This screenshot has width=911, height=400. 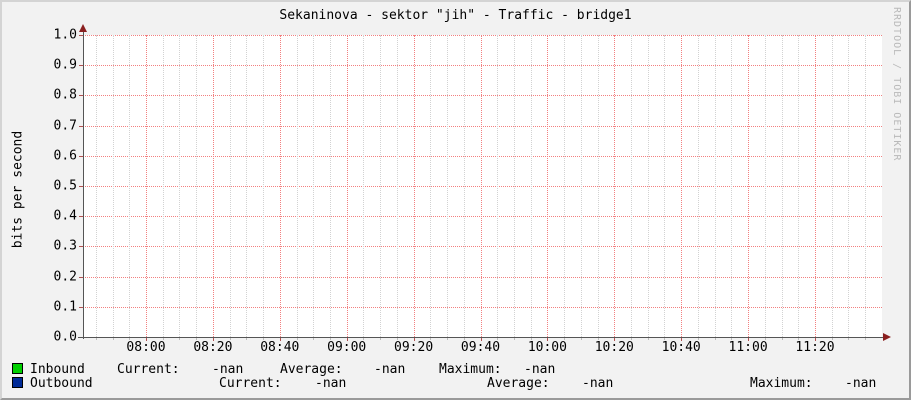 What do you see at coordinates (17, 368) in the screenshot?
I see `legend-swatch-inbound` at bounding box center [17, 368].